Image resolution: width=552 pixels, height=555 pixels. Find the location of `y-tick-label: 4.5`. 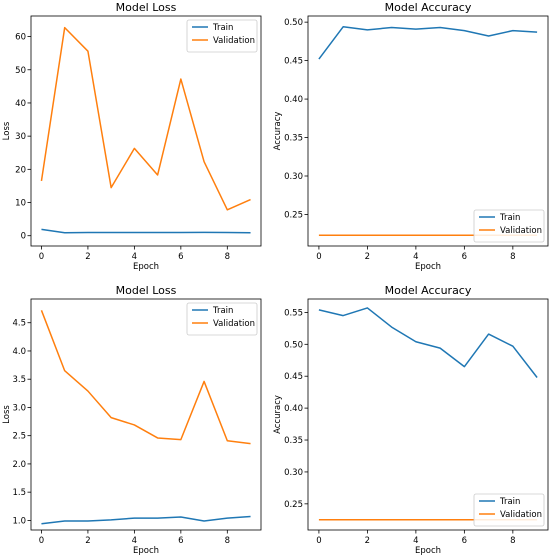

y-tick-label: 4.5 is located at coordinates (19, 324).